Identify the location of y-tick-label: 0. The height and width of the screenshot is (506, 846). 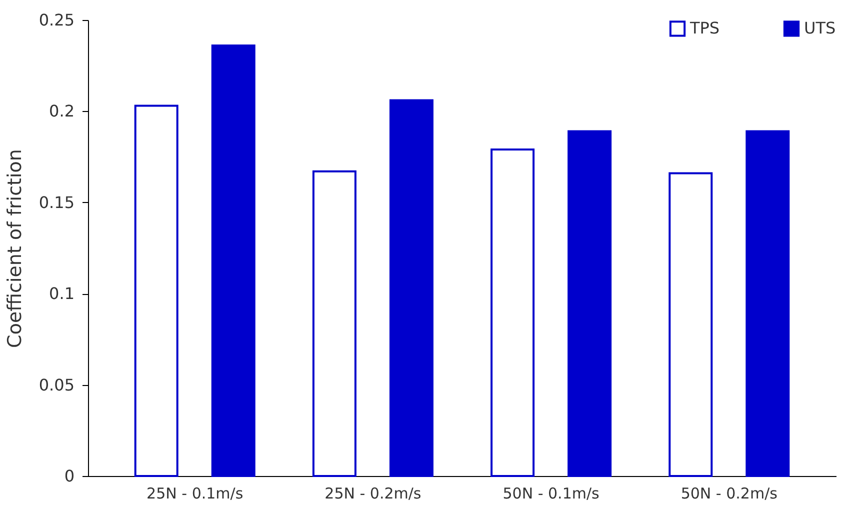
(69, 476).